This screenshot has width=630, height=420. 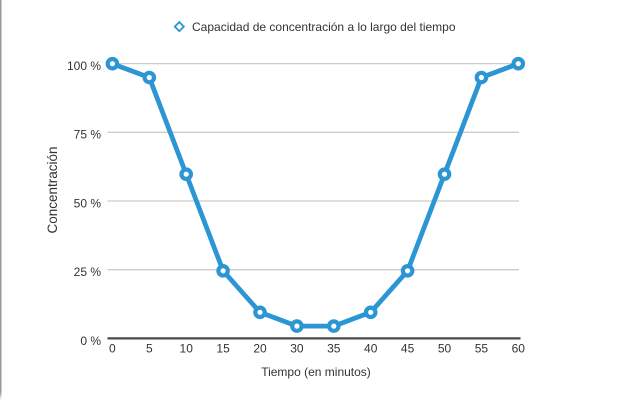 What do you see at coordinates (316, 372) in the screenshot?
I see `svg-text: Tiempo (en minutos)` at bounding box center [316, 372].